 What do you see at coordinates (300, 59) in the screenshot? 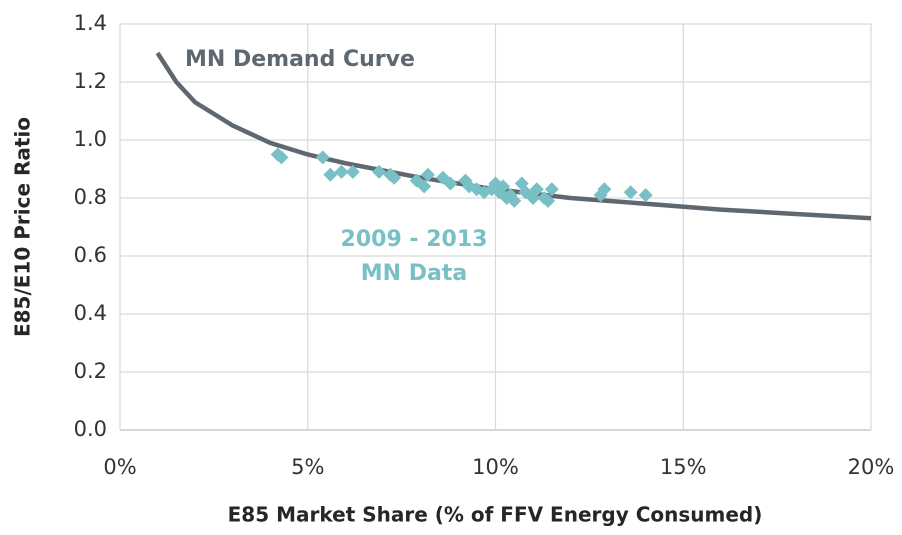
I see `annotation: MN Demand Curve` at bounding box center [300, 59].